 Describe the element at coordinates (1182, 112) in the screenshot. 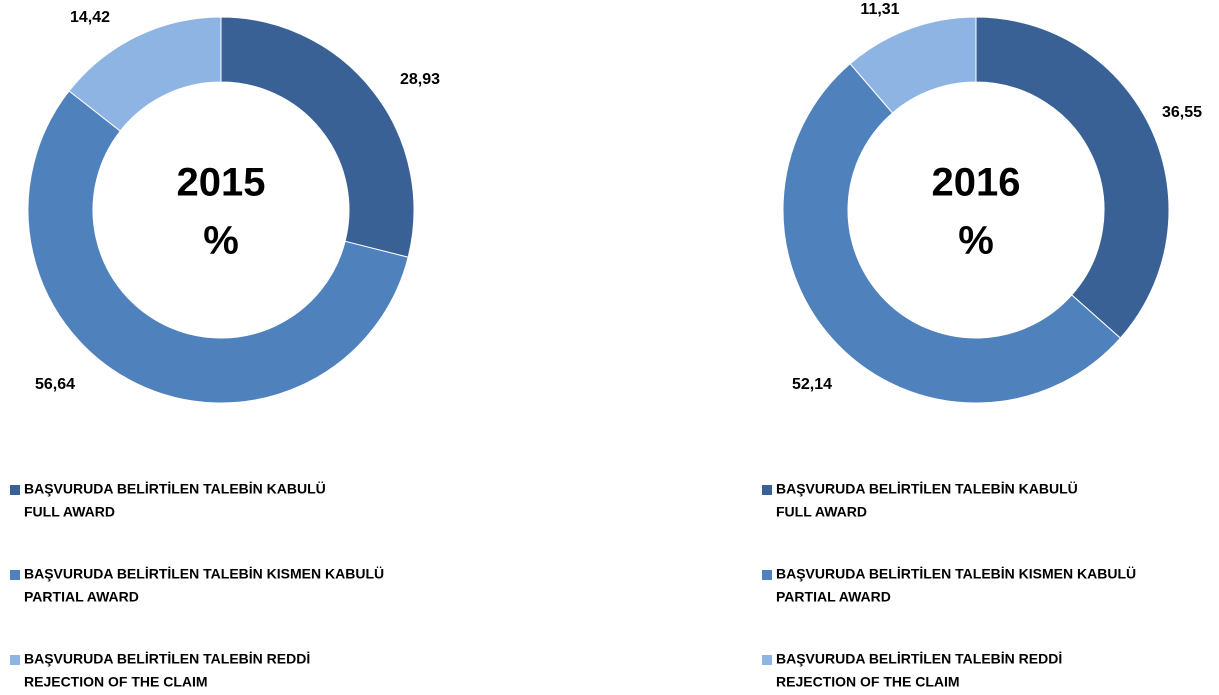

I see `data-label: 36,55` at that location.